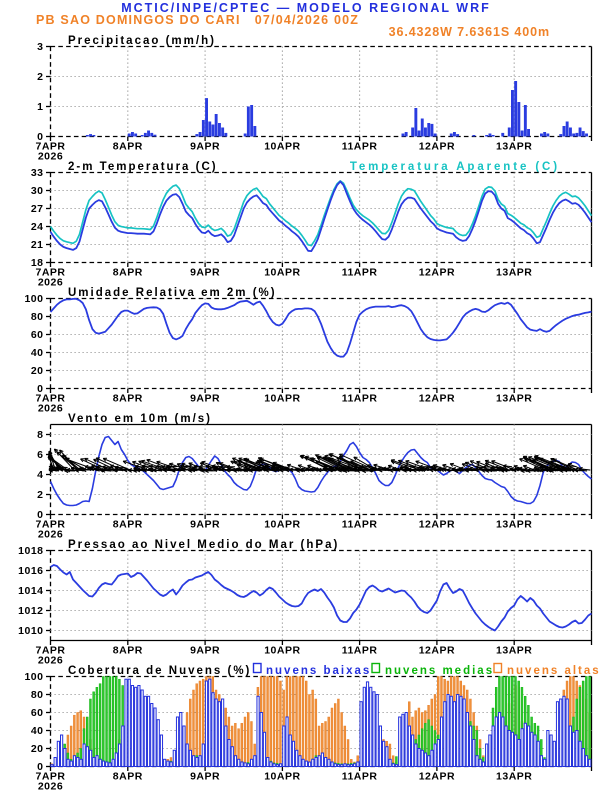 This screenshot has width=612, height=797. I want to click on svg-text: 6, so click(40, 455).